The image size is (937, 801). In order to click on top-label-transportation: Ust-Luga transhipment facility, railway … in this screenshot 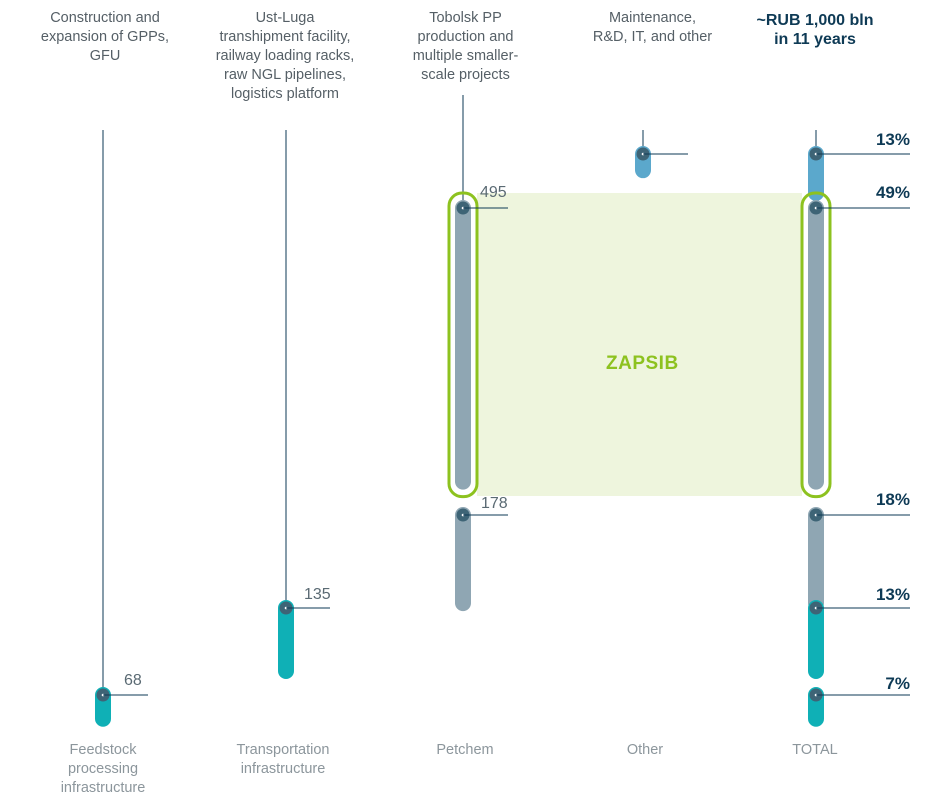, I will do `click(285, 56)`.